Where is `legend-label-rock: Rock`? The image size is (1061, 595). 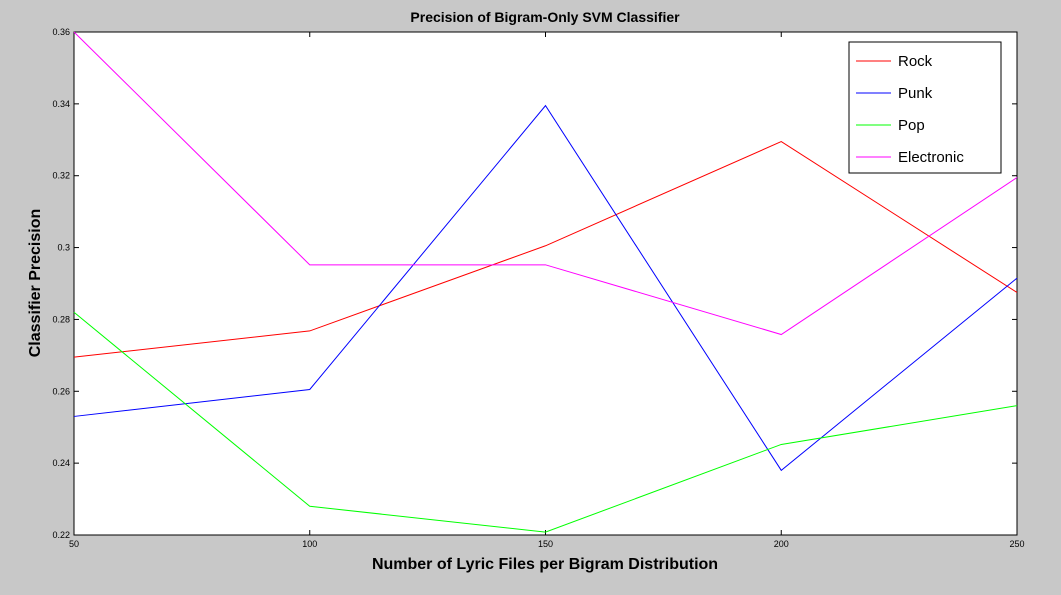 legend-label-rock: Rock is located at coordinates (915, 61).